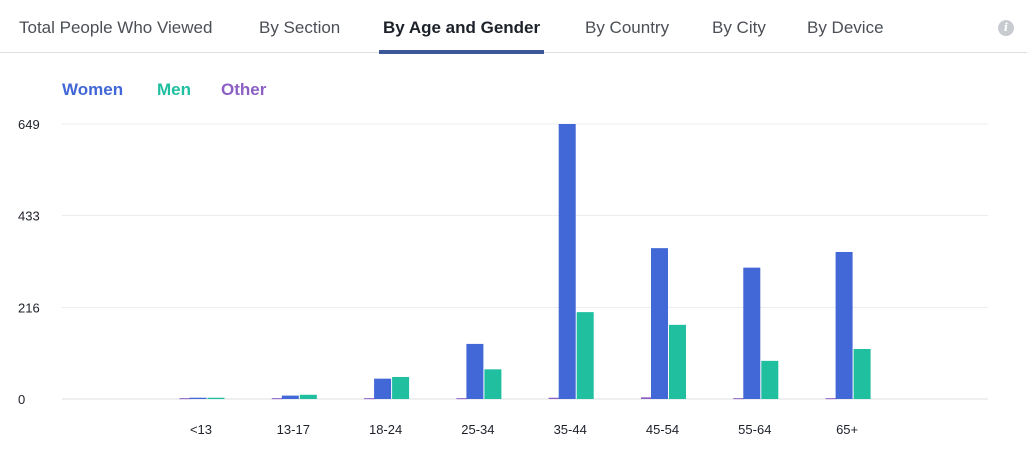 This screenshot has width=1027, height=458. Describe the element at coordinates (293, 429) in the screenshot. I see `x-category-label: 13-17` at that location.